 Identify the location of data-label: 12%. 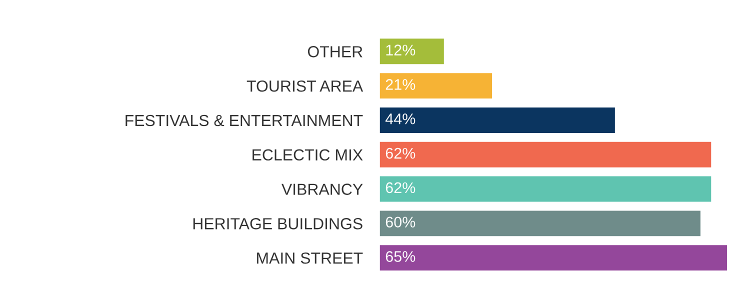
(401, 50).